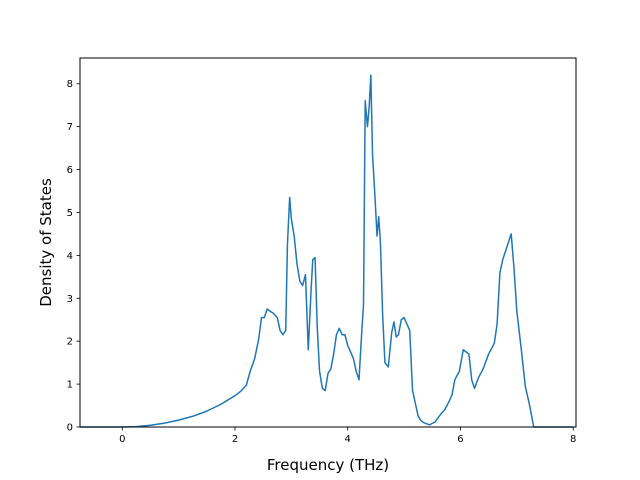 The height and width of the screenshot is (480, 640). Describe the element at coordinates (70, 428) in the screenshot. I see `y-tick-label: 0` at that location.